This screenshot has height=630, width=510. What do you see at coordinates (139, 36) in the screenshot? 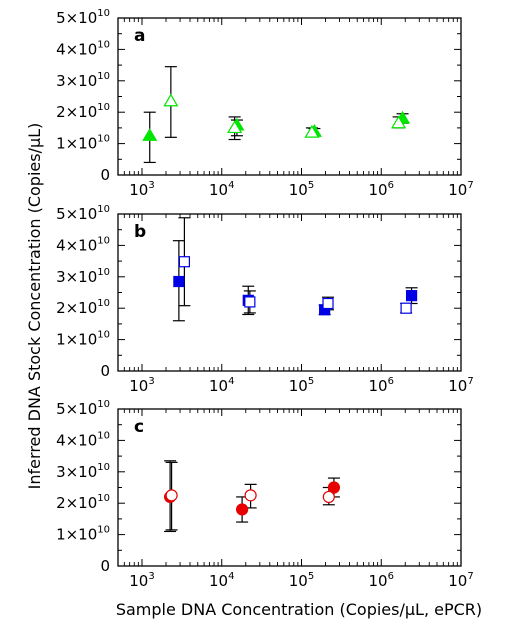
I see `panel-label: a` at bounding box center [139, 36].